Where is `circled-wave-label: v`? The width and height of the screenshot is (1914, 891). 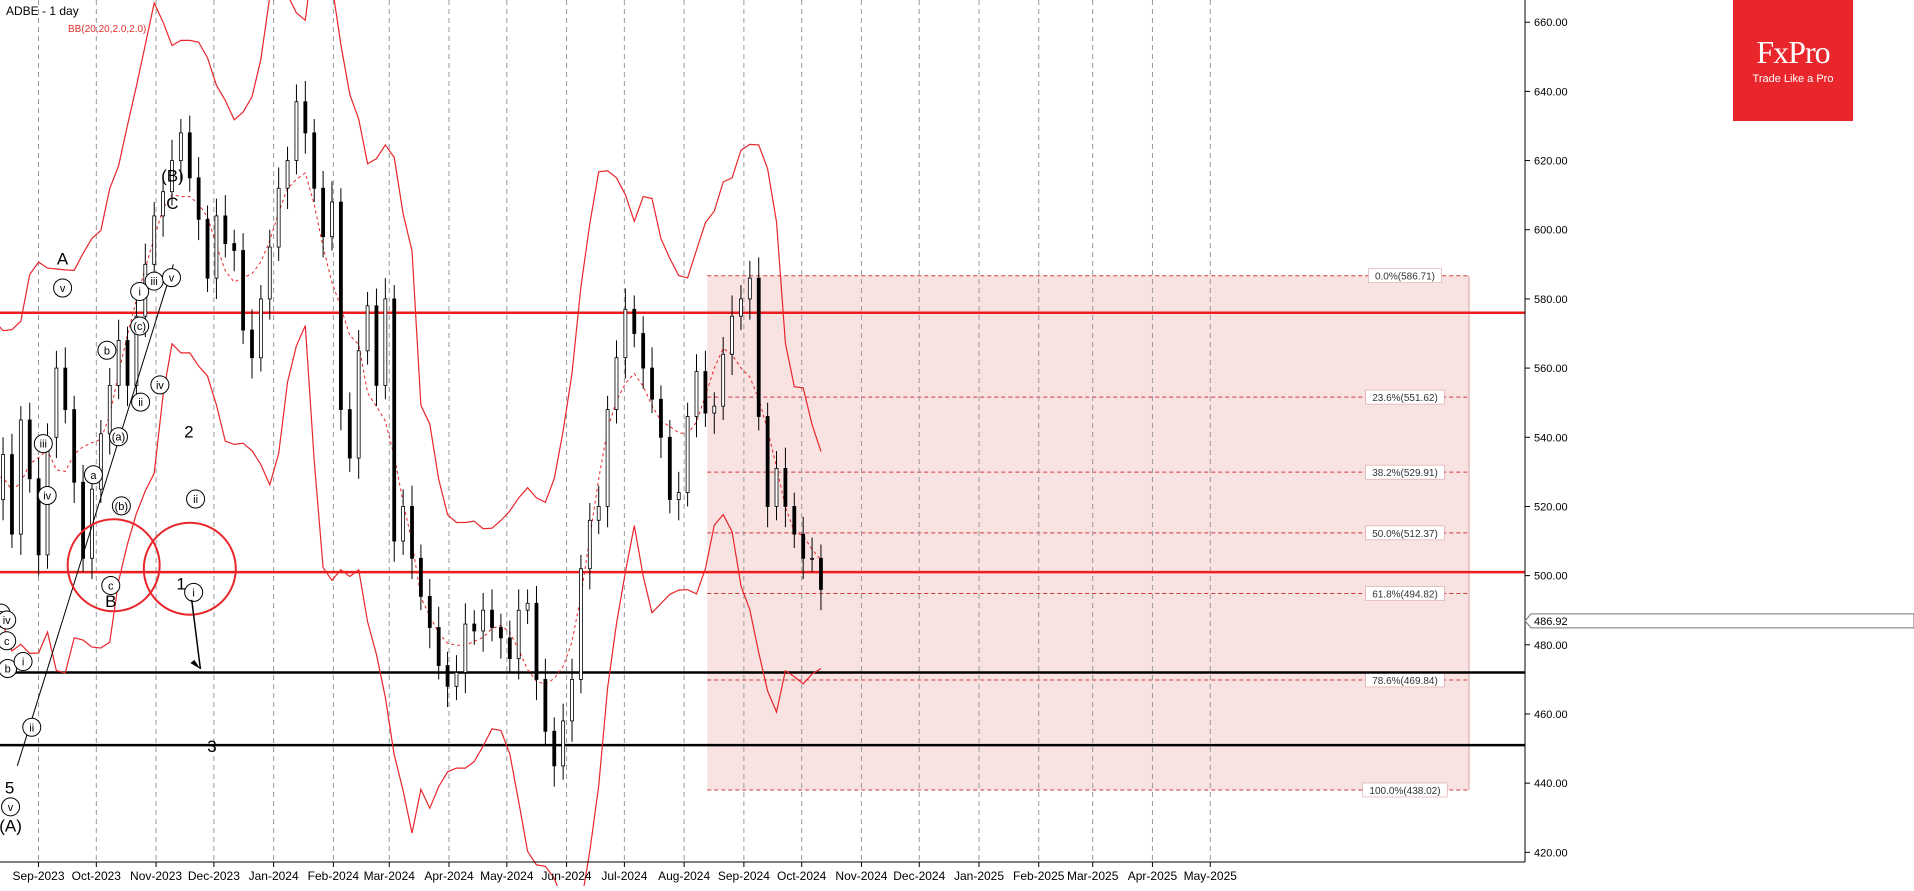
circled-wave-label: v is located at coordinates (63, 289).